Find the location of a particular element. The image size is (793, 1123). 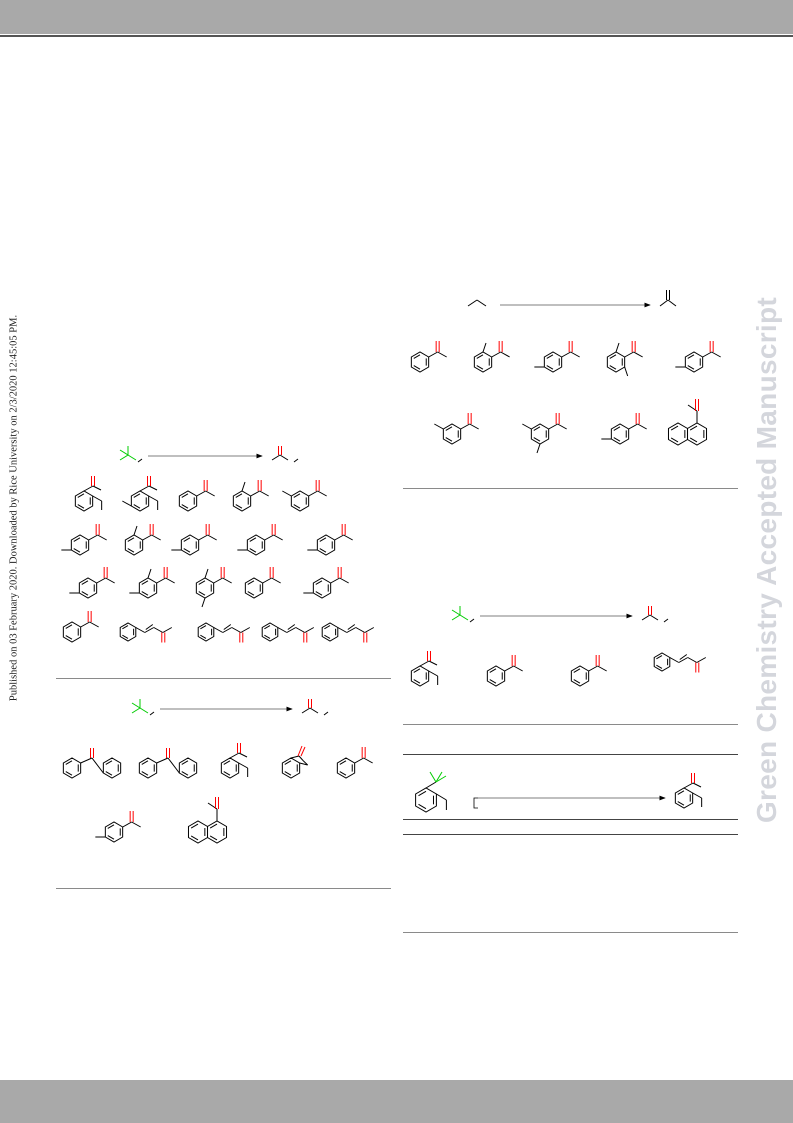

header-rule is located at coordinates (396, 36).